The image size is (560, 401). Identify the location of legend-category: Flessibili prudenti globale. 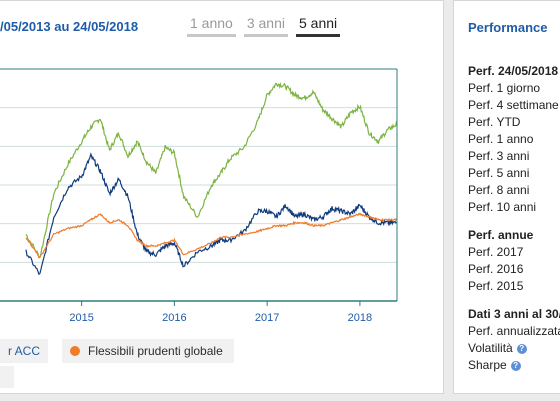
(148, 351).